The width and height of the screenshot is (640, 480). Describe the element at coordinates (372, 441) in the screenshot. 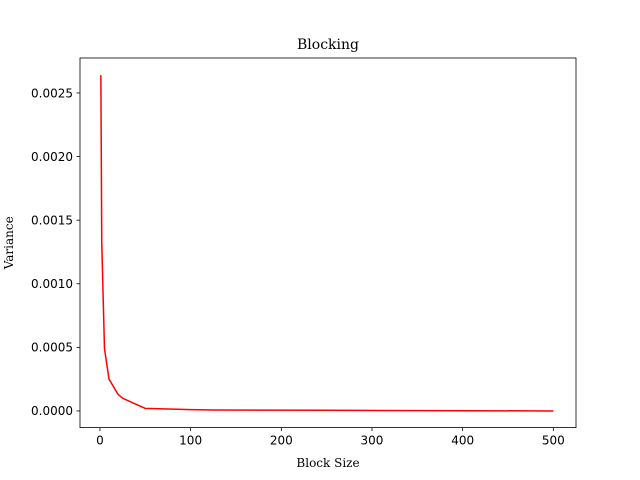

I see `x-tick-label: 300` at that location.